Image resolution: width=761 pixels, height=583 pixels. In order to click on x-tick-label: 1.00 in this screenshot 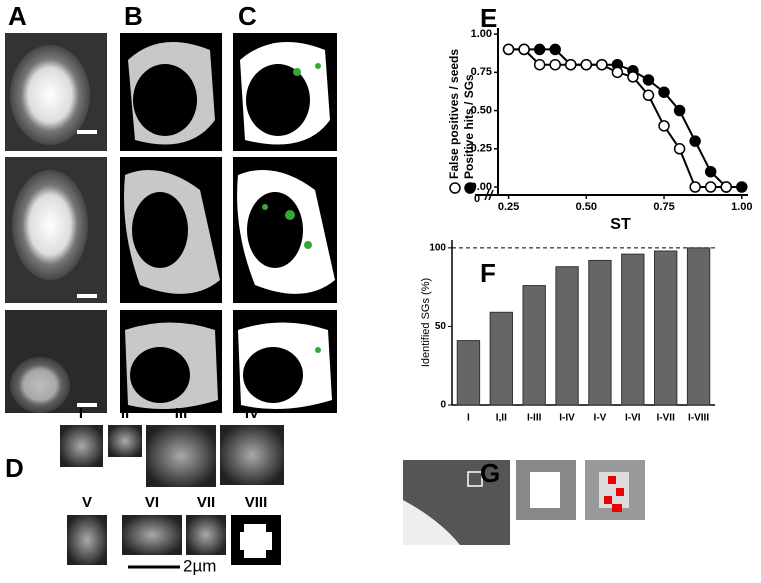, I will do `click(741, 207)`.